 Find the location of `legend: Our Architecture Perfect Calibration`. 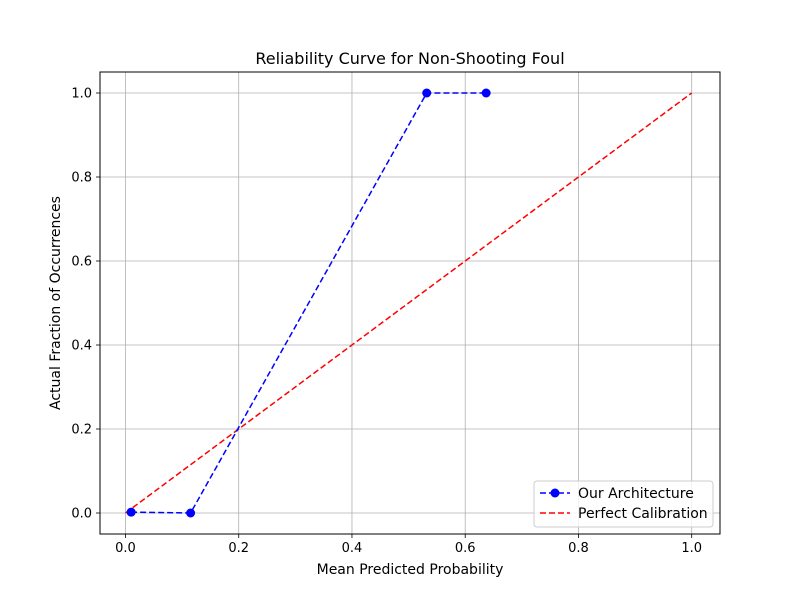

legend: Our Architecture Perfect Calibration is located at coordinates (623, 504).